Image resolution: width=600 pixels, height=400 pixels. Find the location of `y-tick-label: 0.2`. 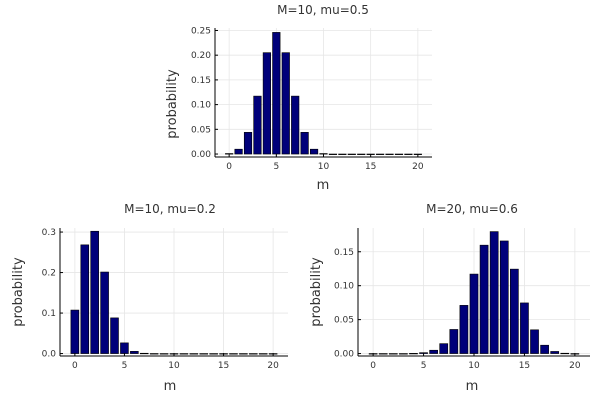

y-tick-label: 0.2 is located at coordinates (49, 274).